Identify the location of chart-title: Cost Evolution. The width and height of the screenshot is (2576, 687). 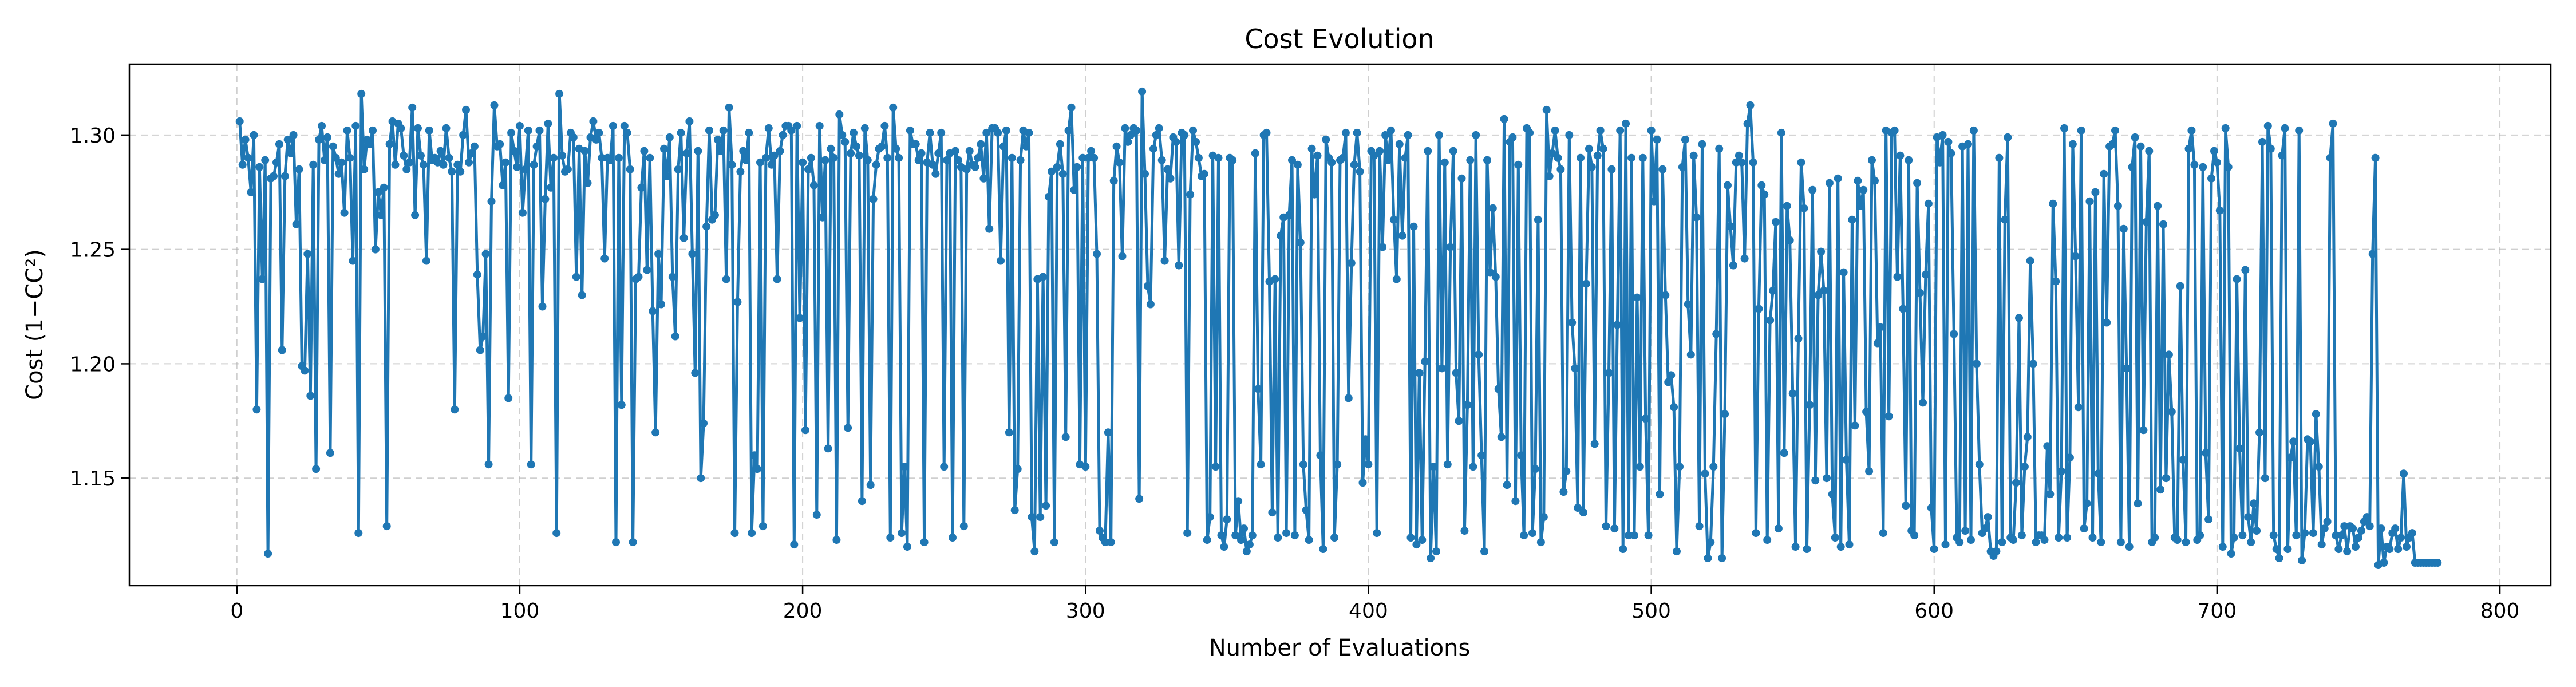
(1339, 38).